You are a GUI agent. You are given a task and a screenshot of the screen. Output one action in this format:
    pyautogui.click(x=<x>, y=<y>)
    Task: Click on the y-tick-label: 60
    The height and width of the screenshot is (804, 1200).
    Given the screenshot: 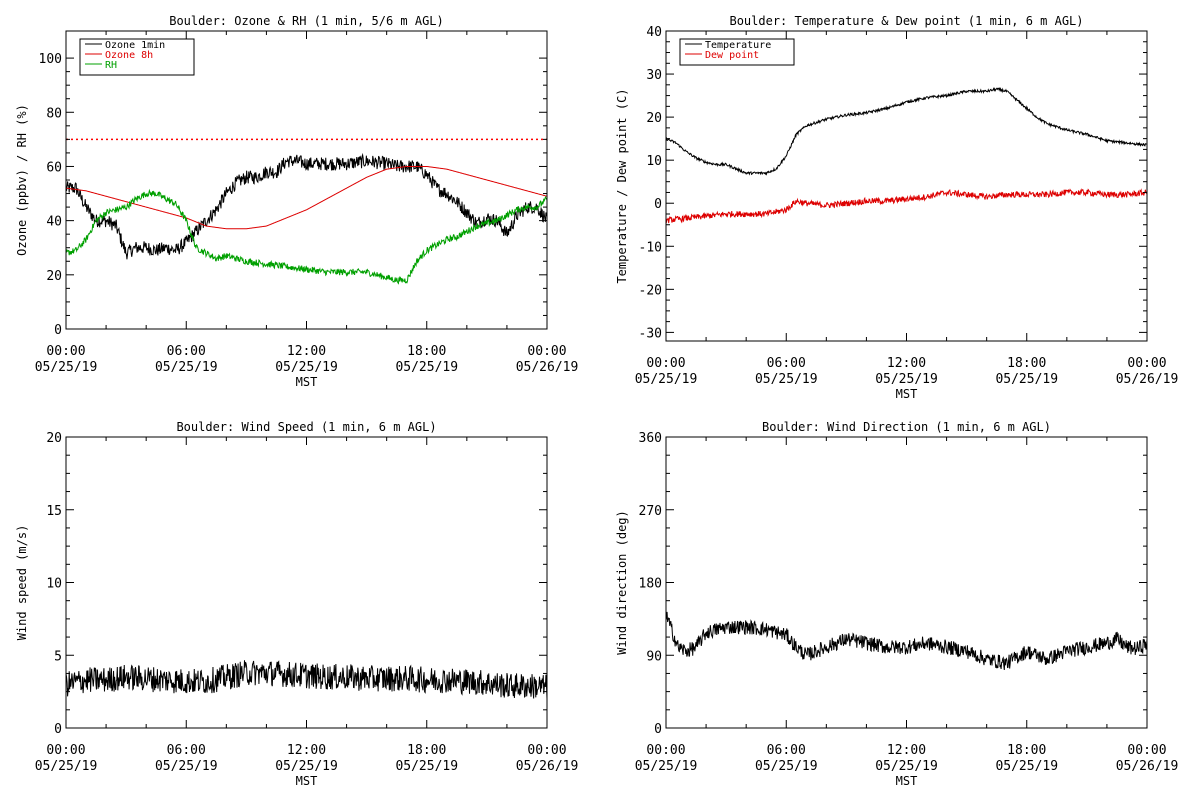 What is the action you would take?
    pyautogui.click(x=54, y=167)
    